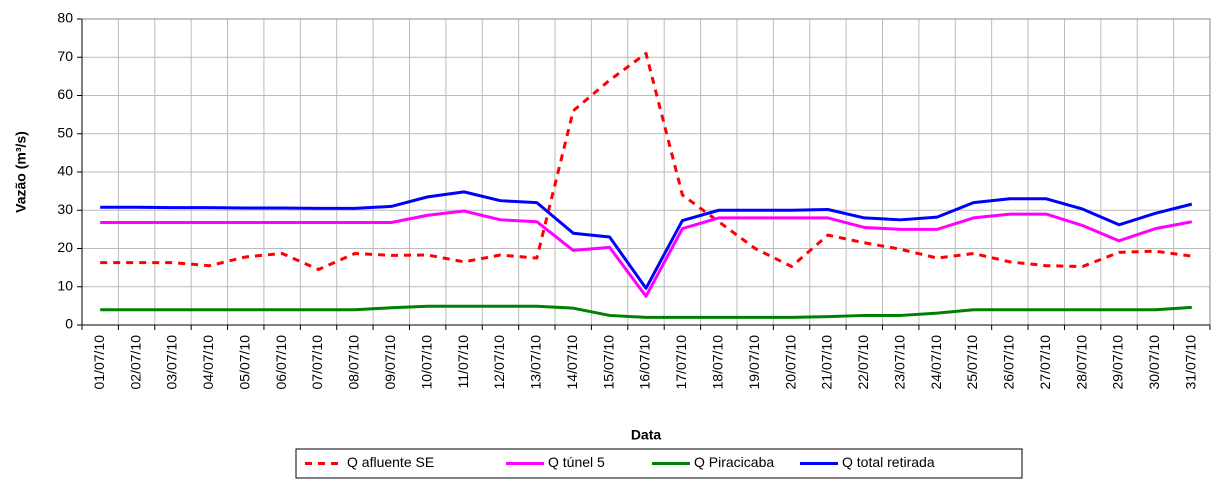 The height and width of the screenshot is (498, 1214). Describe the element at coordinates (390, 462) in the screenshot. I see `legend-label: Q afluente SE` at that location.